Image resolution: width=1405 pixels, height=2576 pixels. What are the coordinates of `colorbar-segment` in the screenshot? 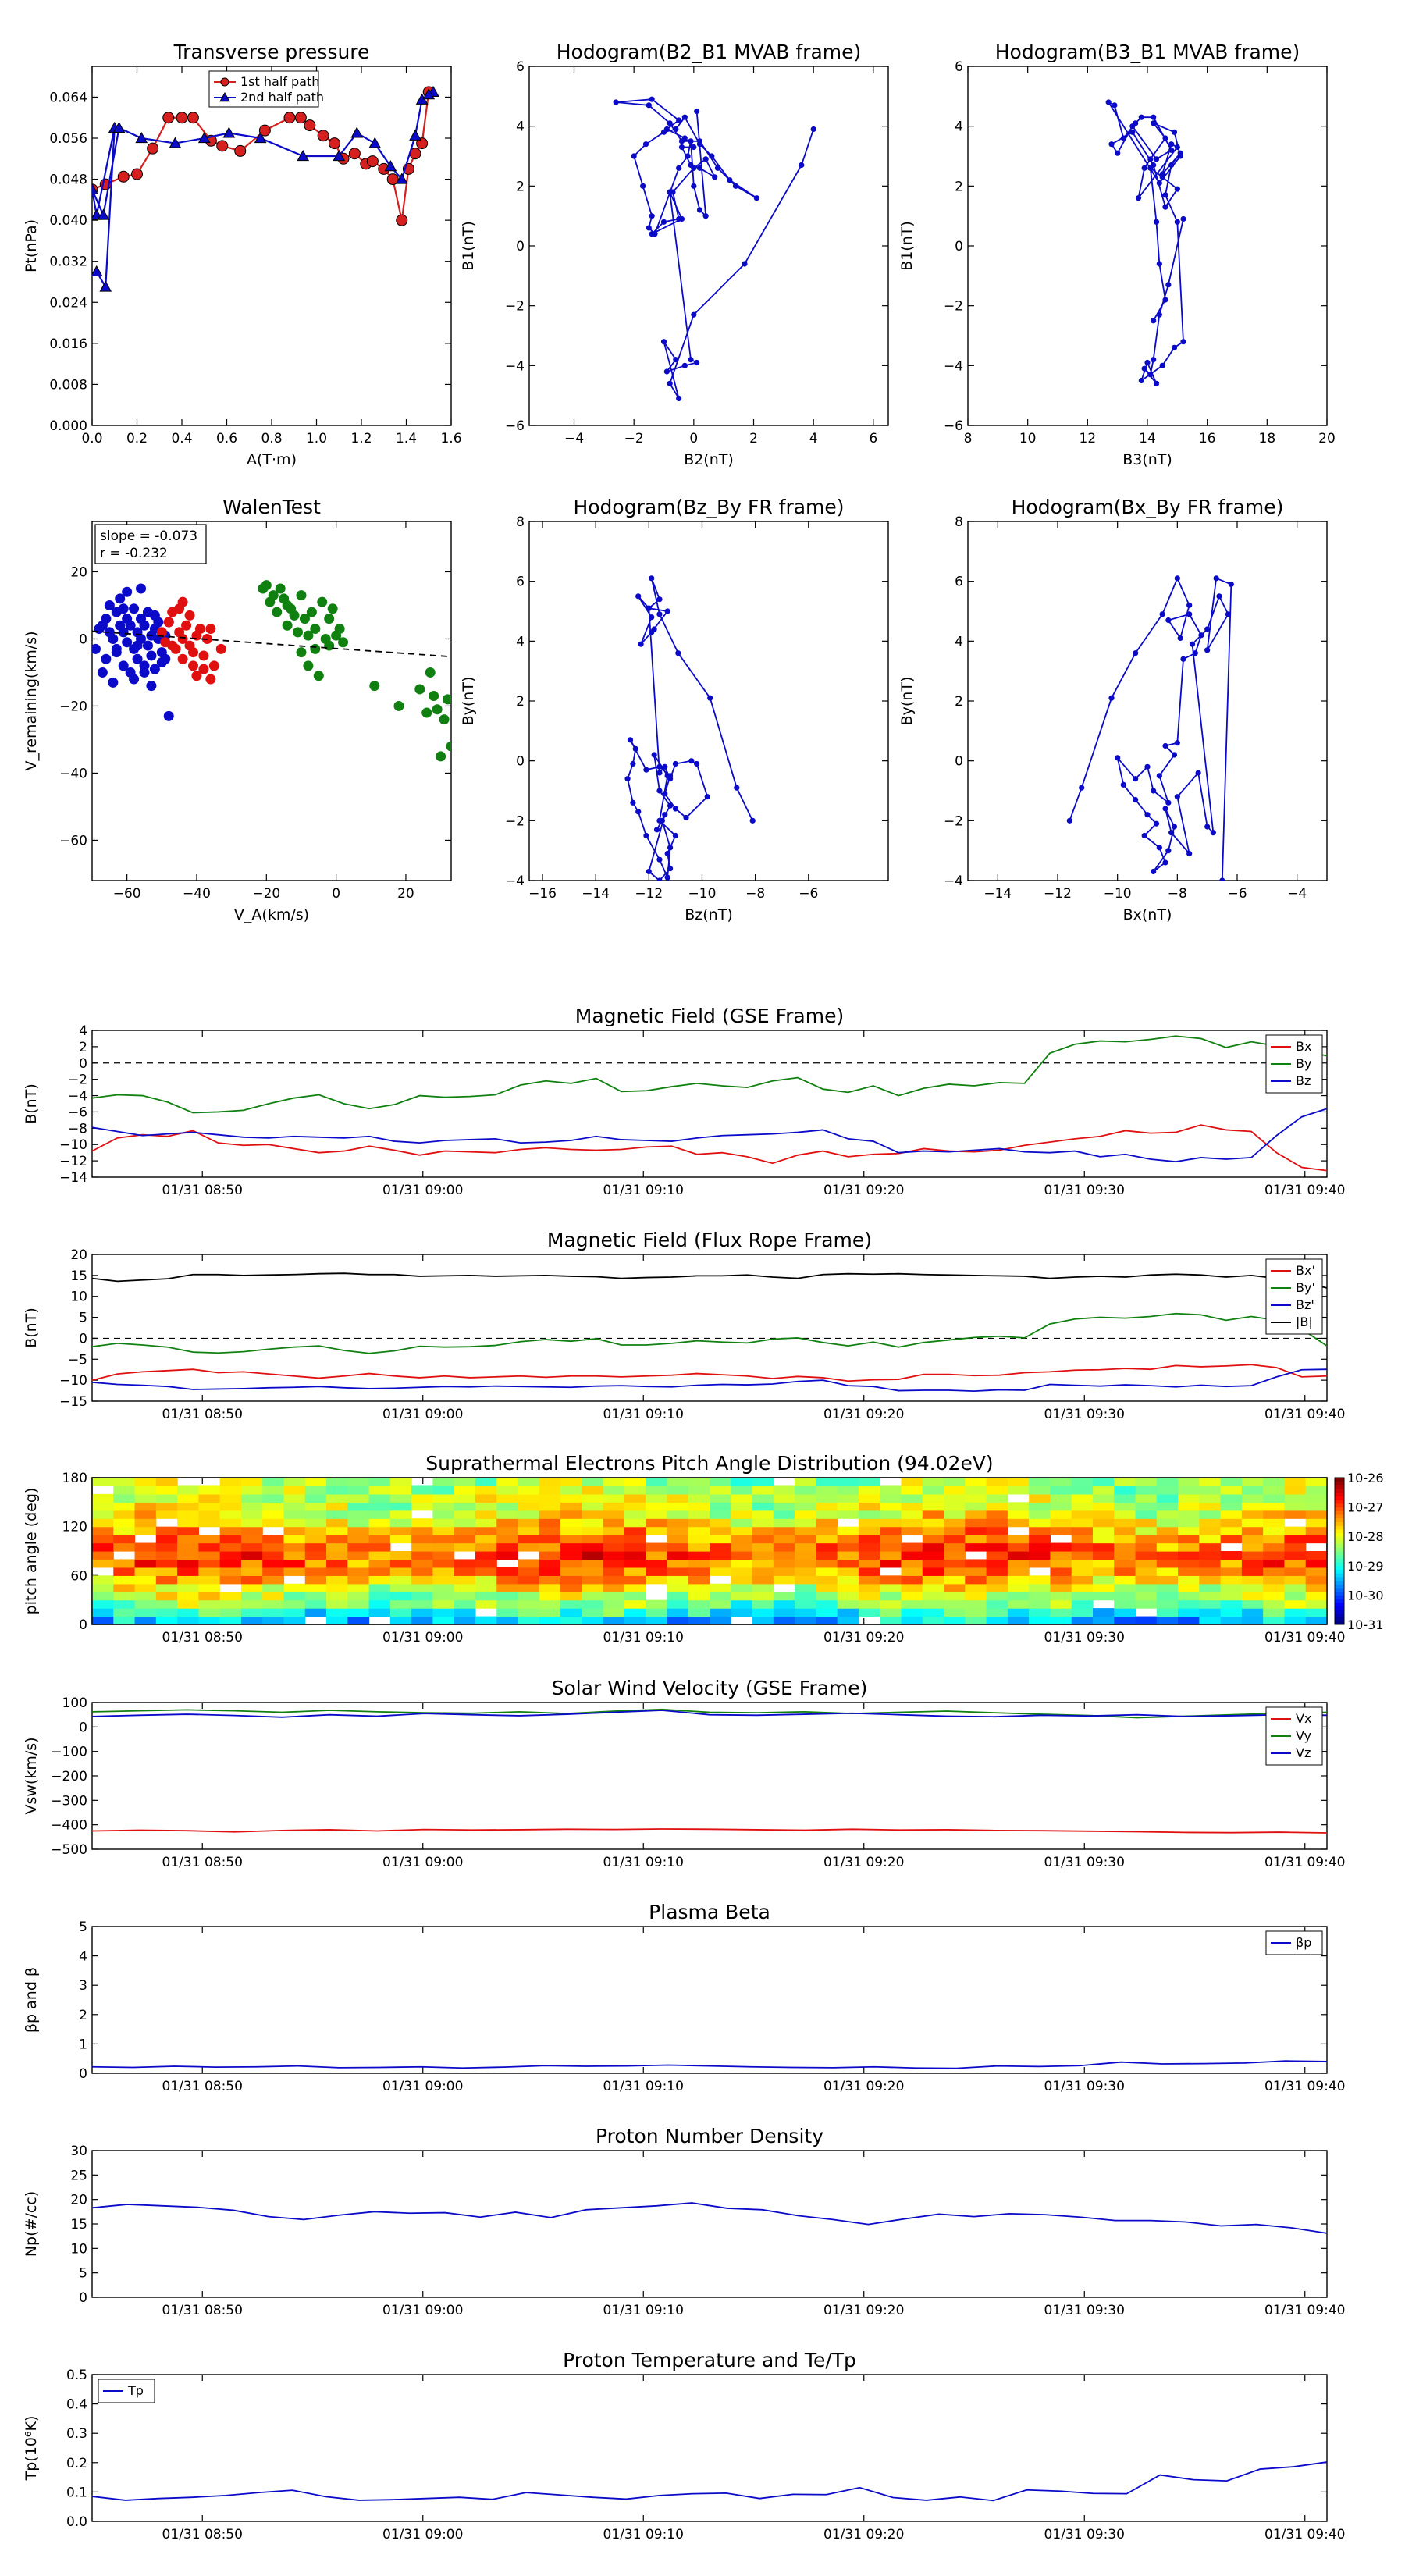 It's located at (1340, 1556).